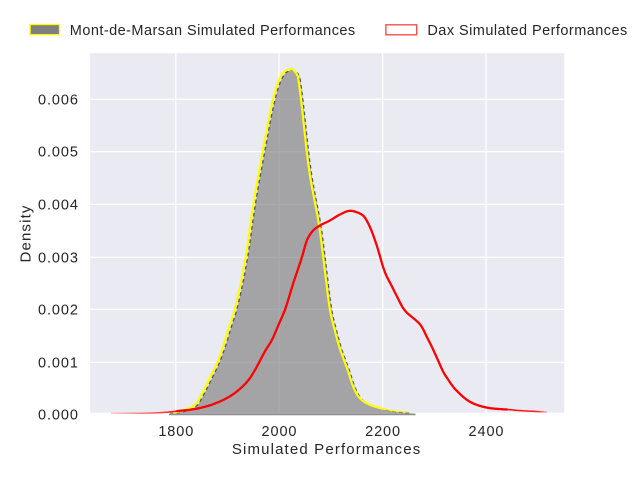  What do you see at coordinates (58, 311) in the screenshot?
I see `svg-text: 0.002` at bounding box center [58, 311].